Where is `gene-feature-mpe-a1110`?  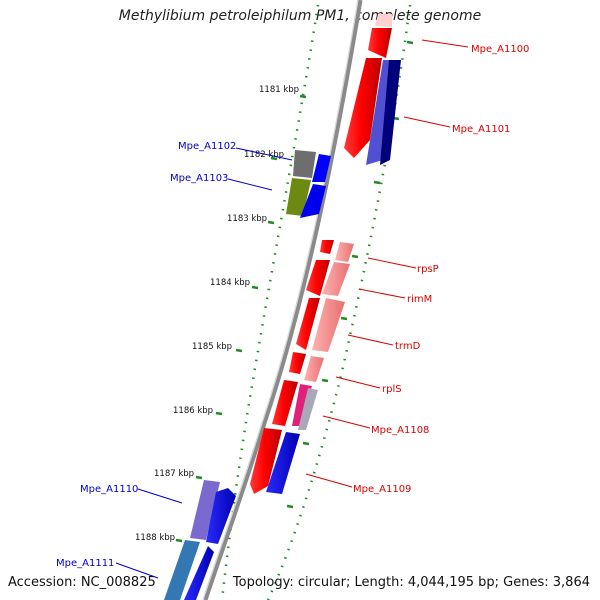 gene-feature-mpe-a1110 is located at coordinates (213, 512).